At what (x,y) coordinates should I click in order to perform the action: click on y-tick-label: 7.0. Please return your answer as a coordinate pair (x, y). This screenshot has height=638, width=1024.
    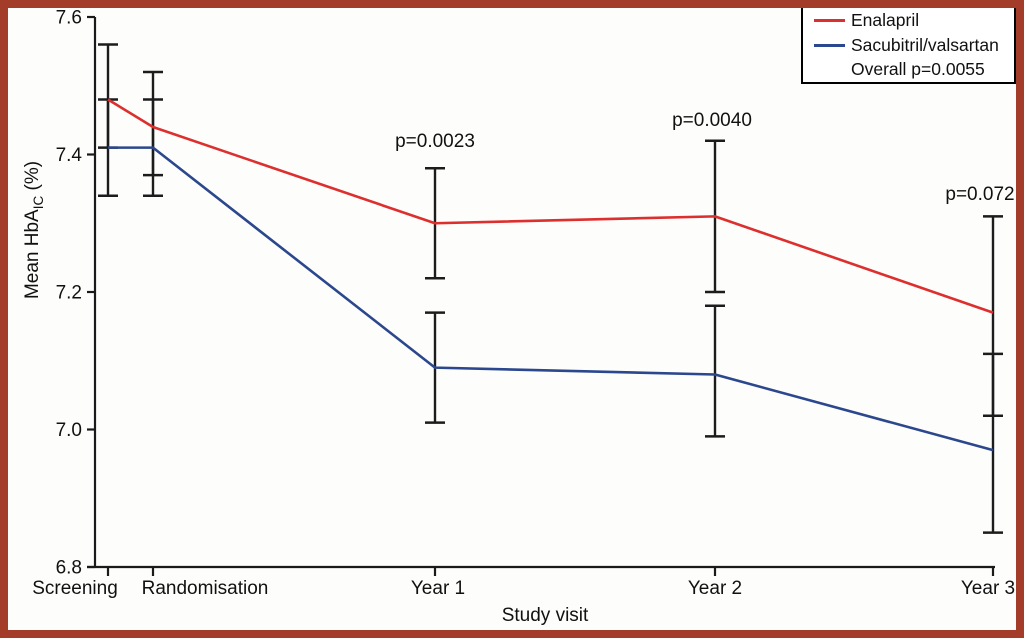
    Looking at the image, I should click on (69, 430).